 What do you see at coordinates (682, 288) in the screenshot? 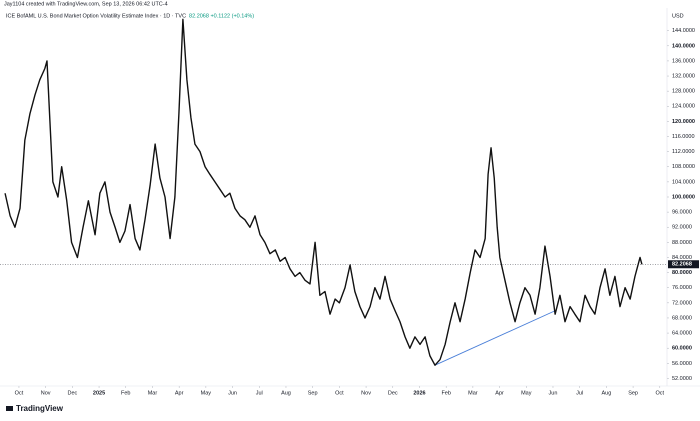
I see `y-tick-label: 76.0000` at bounding box center [682, 288].